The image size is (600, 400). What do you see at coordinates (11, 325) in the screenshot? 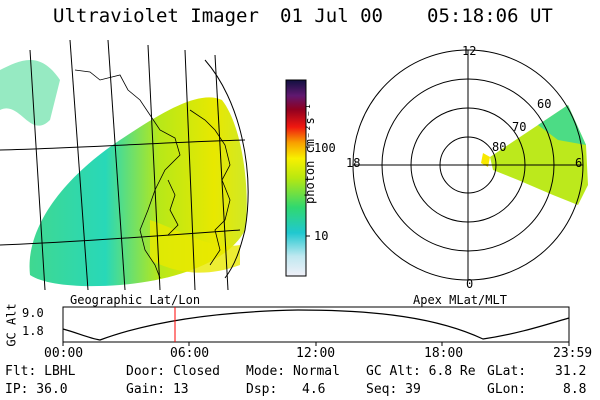
I see `altitude-axis-label: GC Alt` at bounding box center [11, 325].